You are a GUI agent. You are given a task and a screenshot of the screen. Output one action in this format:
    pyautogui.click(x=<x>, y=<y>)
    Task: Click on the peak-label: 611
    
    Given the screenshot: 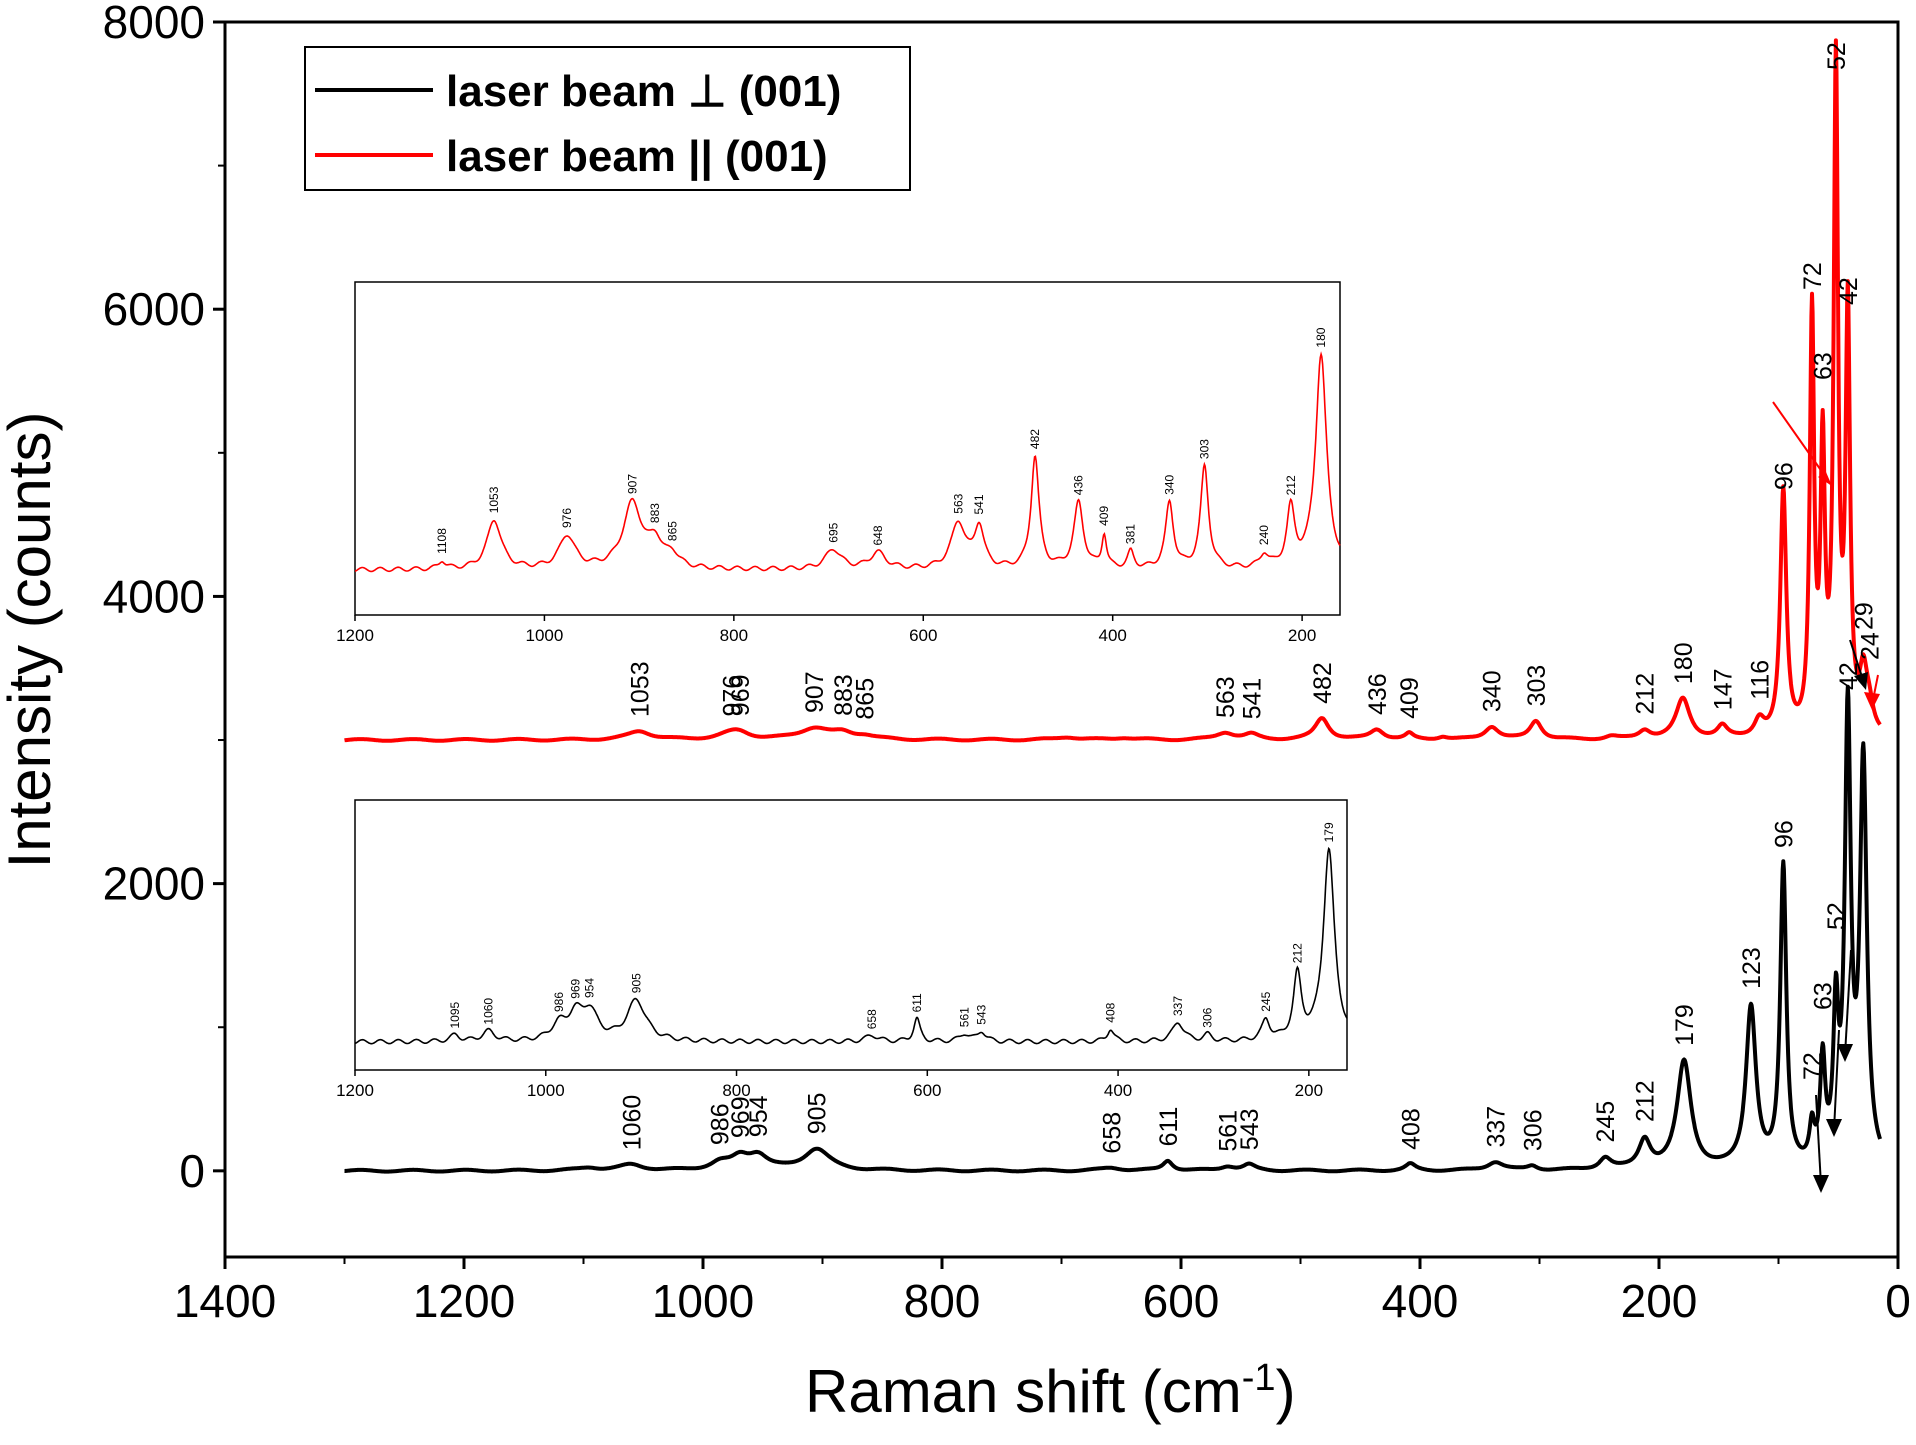 What is the action you would take?
    pyautogui.click(x=1169, y=1127)
    